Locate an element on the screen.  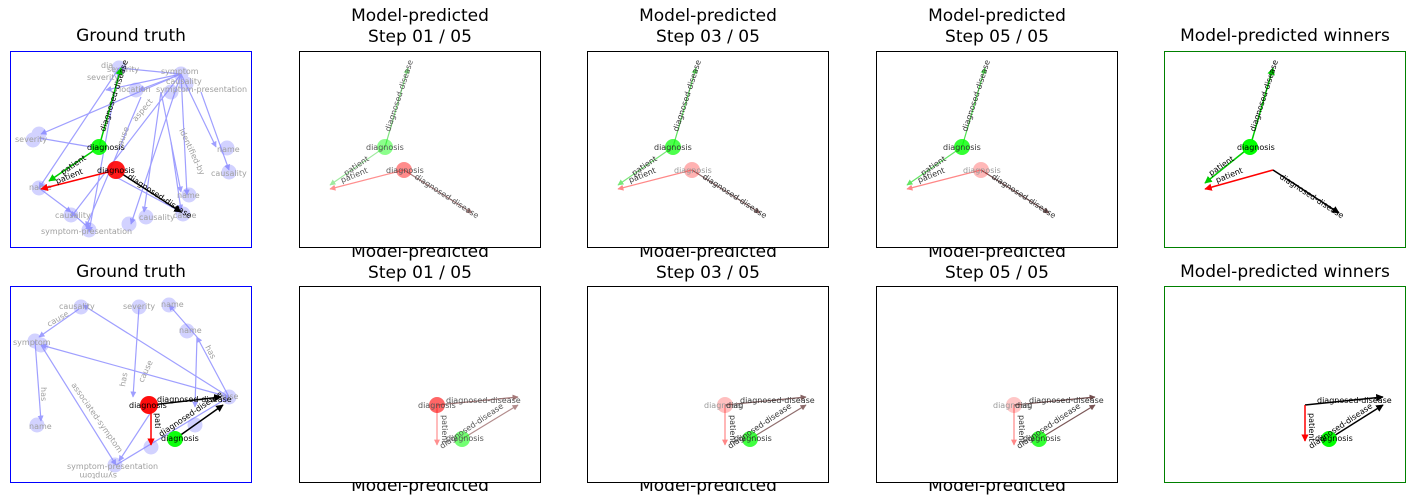
title-gt-row1: Ground truth is located at coordinates (131, 36).